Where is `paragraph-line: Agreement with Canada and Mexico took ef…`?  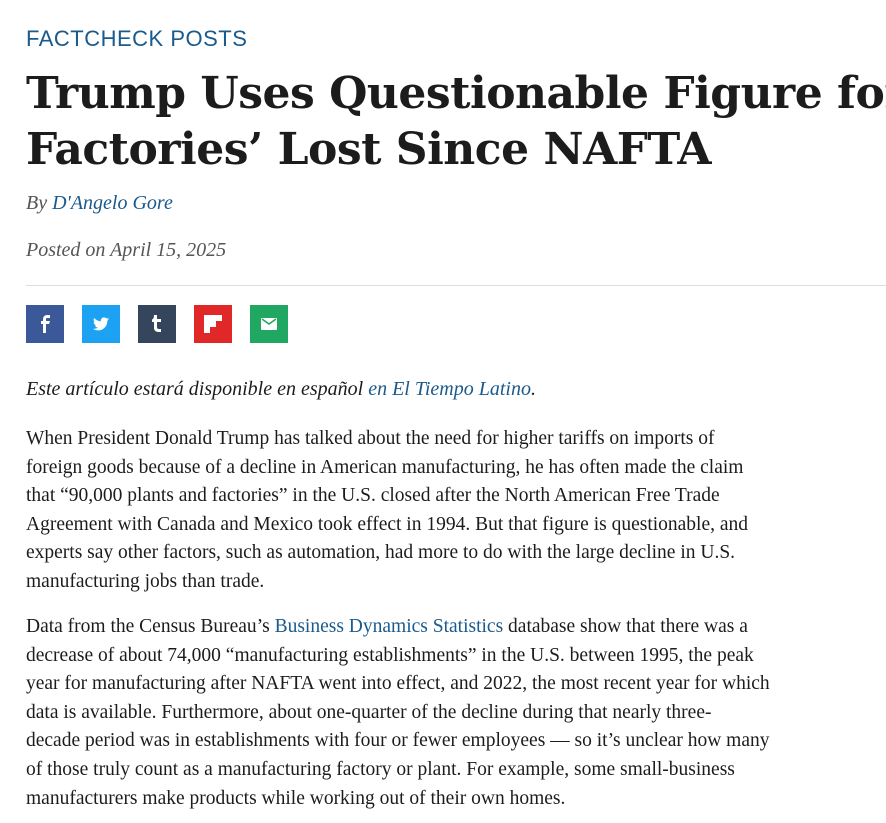 paragraph-line: Agreement with Canada and Mexico took ef… is located at coordinates (387, 524).